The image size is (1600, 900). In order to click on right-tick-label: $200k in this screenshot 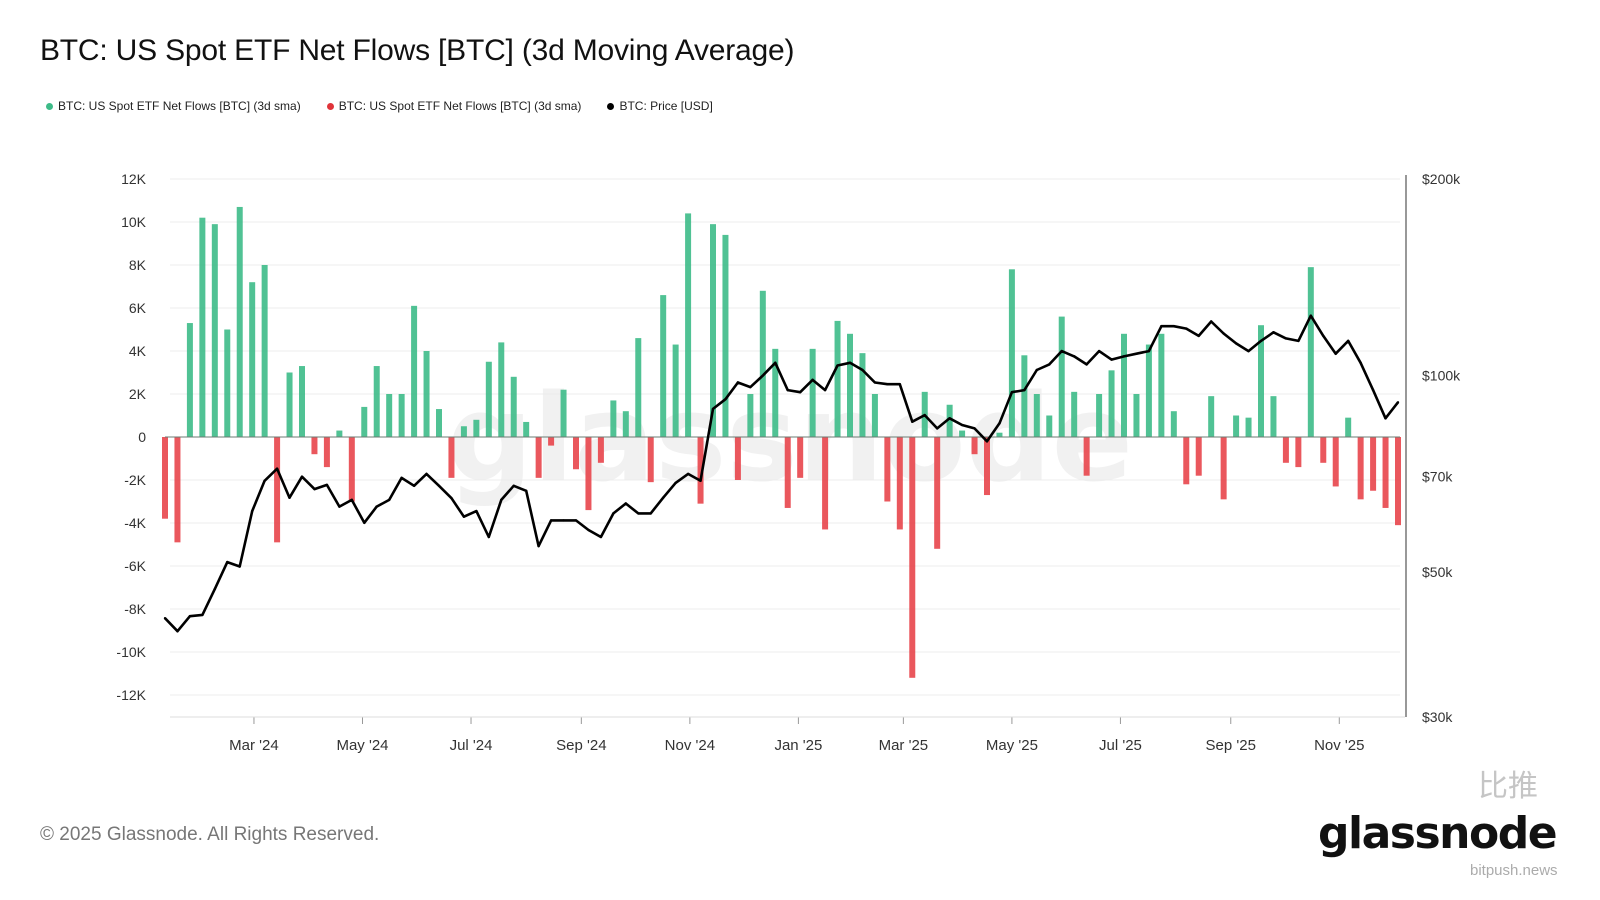, I will do `click(1441, 179)`.